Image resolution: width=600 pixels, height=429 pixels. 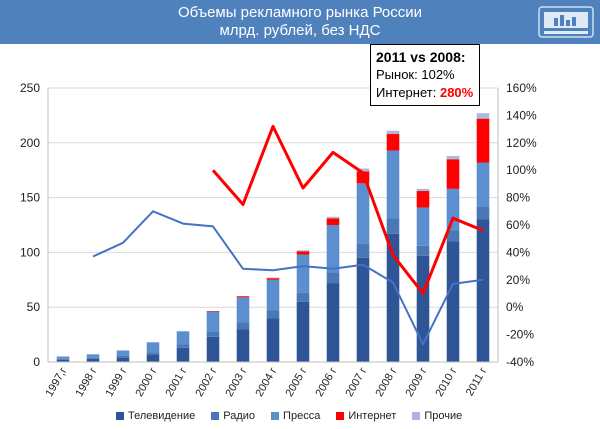 What do you see at coordinates (521, 88) in the screenshot?
I see `y-right-tick-label: 160%` at bounding box center [521, 88].